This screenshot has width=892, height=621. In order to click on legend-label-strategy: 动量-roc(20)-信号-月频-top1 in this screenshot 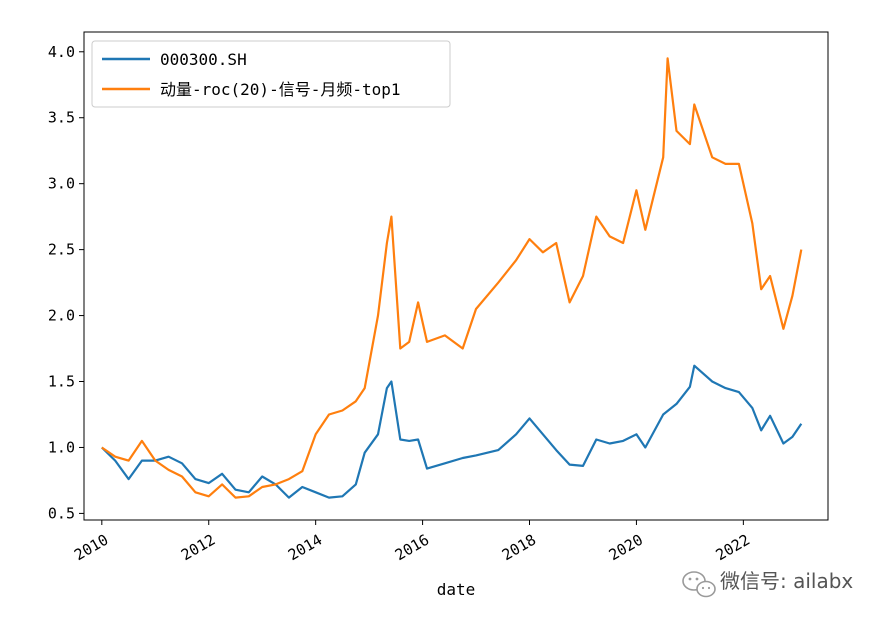, I will do `click(280, 89)`.